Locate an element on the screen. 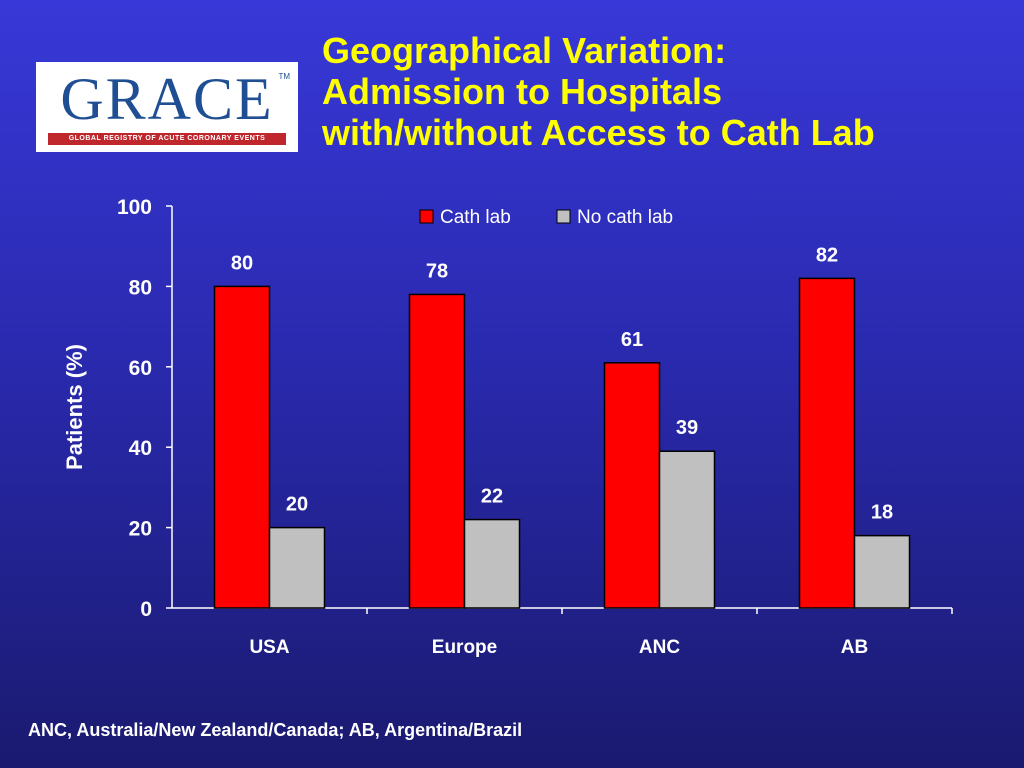 The width and height of the screenshot is (1024, 768). bar-value-label: 78 is located at coordinates (437, 271).